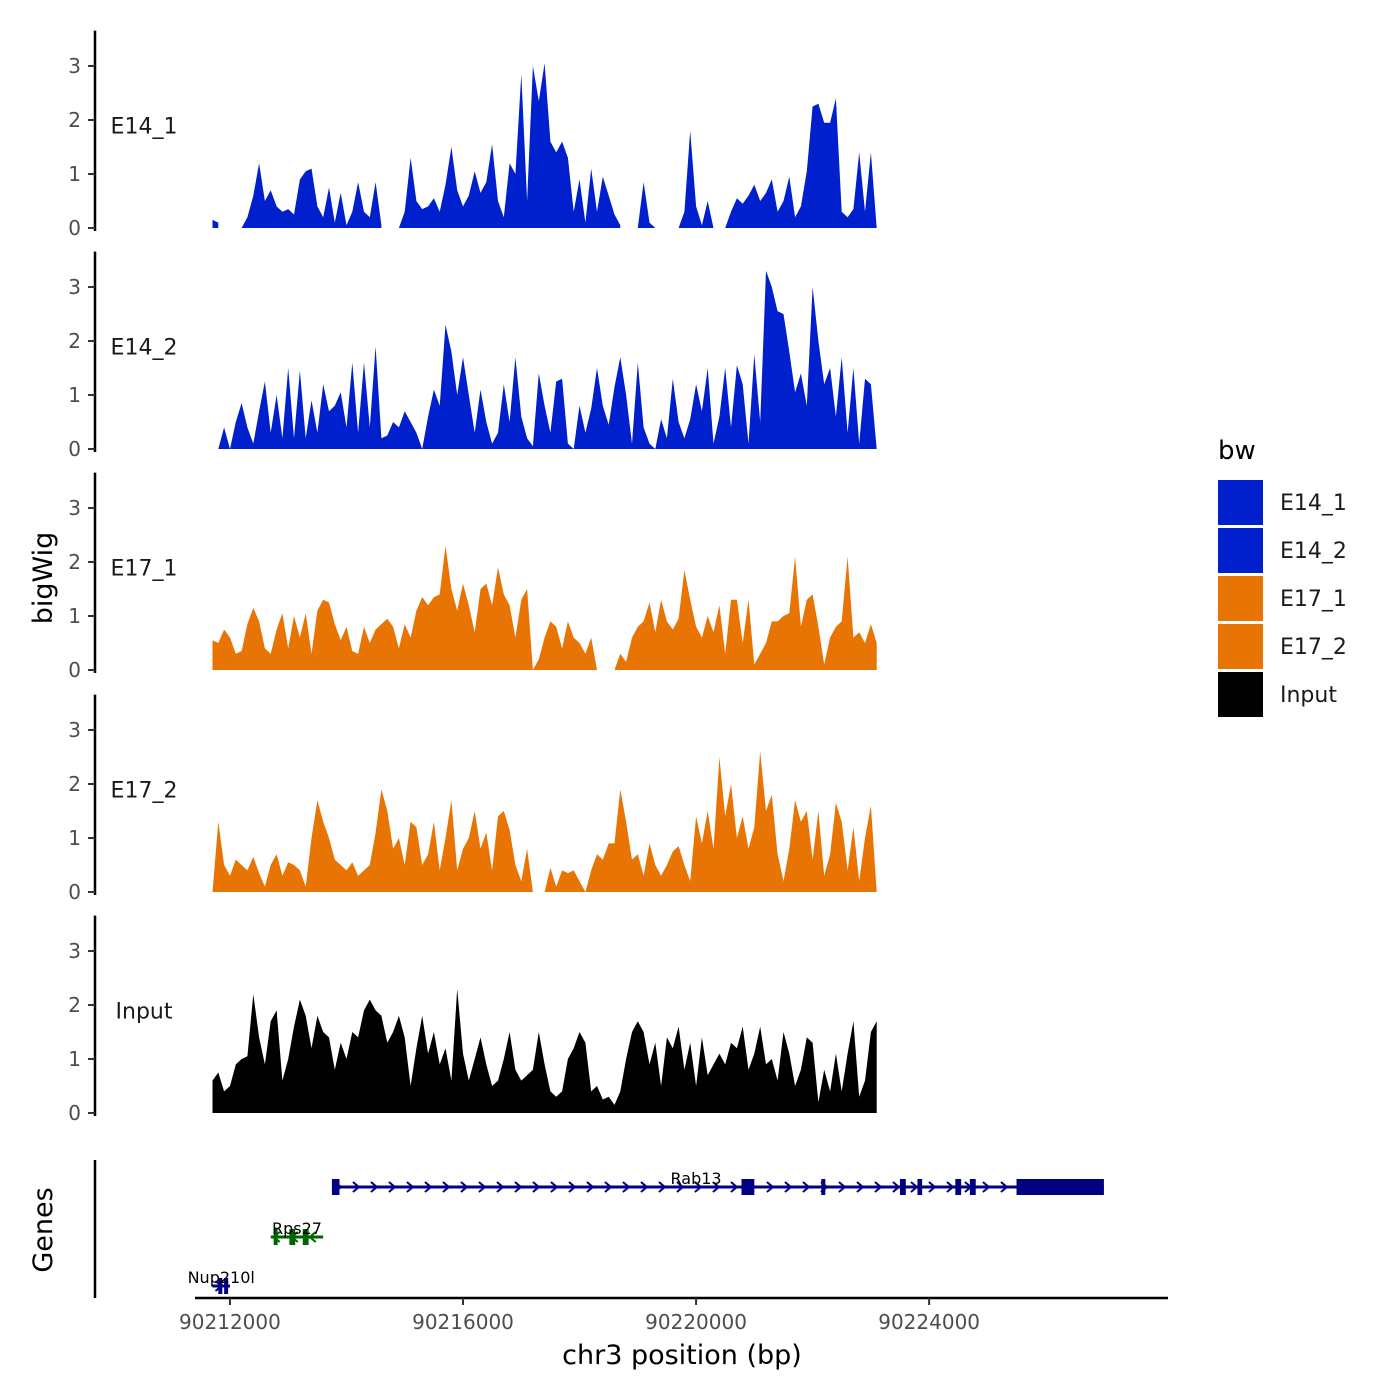 The width and height of the screenshot is (1400, 1400). I want to click on coverage-area-Input, so click(544, 1050).